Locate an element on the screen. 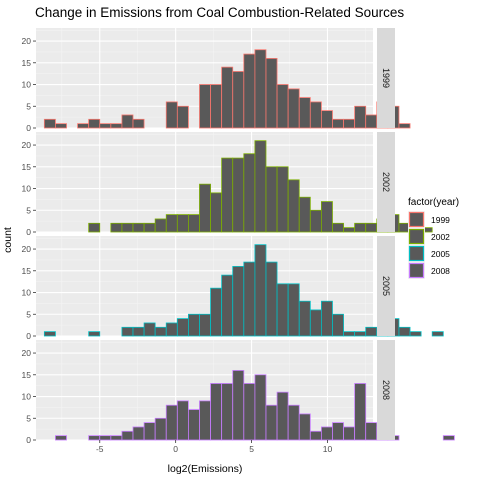 The height and width of the screenshot is (480, 480). y-axis-label: count is located at coordinates (8, 240).